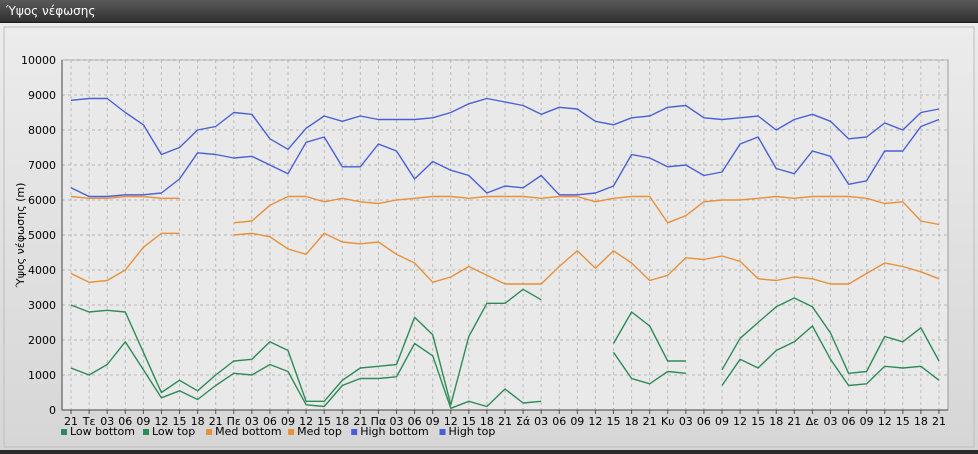  Describe the element at coordinates (505, 258) in the screenshot. I see `series-line-med-bottom` at that location.